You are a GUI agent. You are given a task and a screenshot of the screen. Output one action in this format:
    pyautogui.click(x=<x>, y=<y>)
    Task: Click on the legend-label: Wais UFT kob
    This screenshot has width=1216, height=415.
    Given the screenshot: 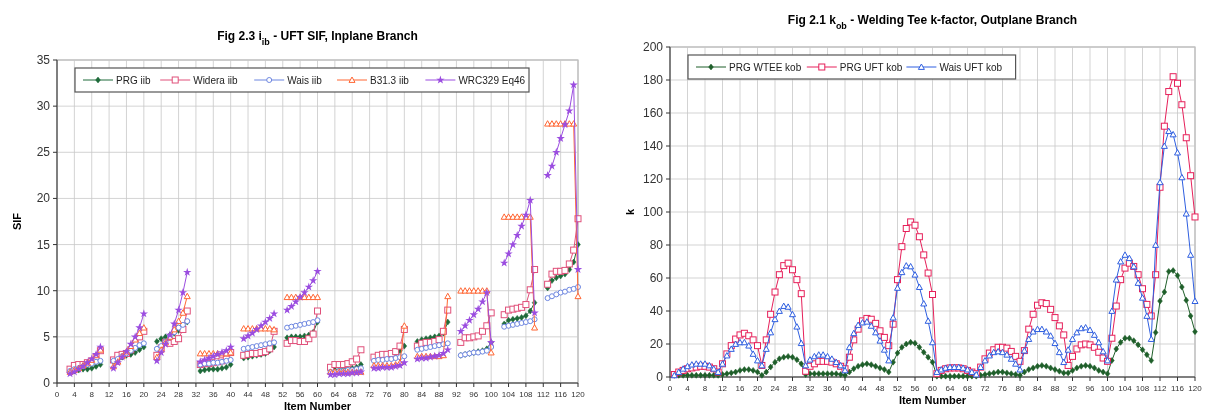 What is the action you would take?
    pyautogui.click(x=971, y=67)
    